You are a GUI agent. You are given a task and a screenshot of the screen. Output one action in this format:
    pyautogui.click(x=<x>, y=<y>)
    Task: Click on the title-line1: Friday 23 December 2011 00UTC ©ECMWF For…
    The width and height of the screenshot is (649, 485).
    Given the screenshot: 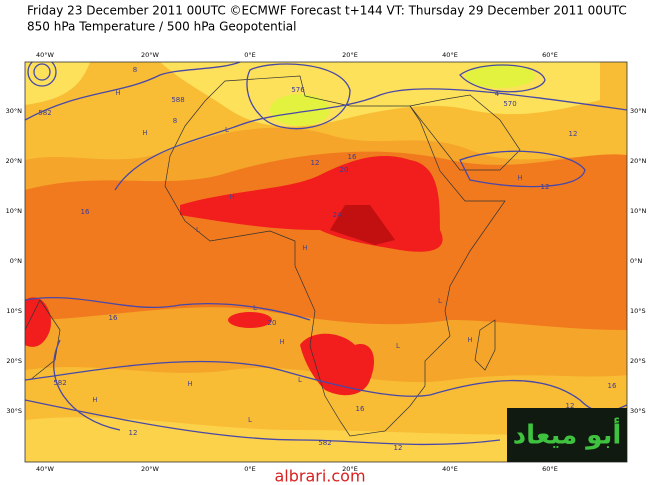 What is the action you would take?
    pyautogui.click(x=327, y=11)
    